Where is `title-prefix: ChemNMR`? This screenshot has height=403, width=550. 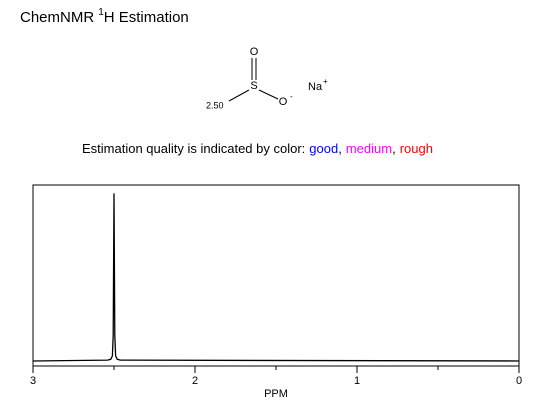
title-prefix: ChemNMR is located at coordinates (57, 17).